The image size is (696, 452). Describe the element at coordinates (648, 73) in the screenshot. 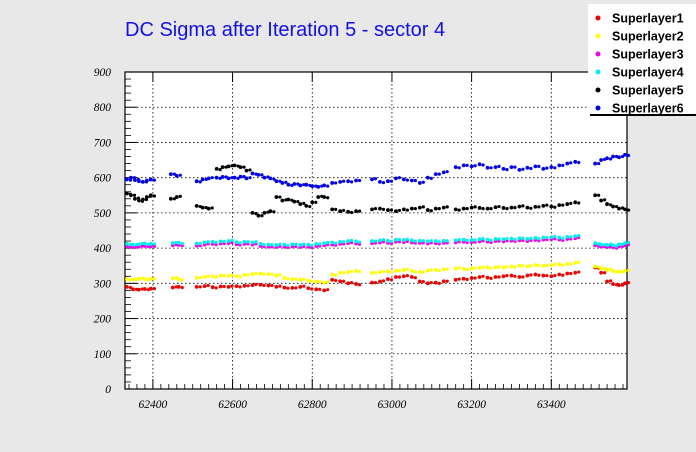

I see `legend-label: Superlayer4` at that location.